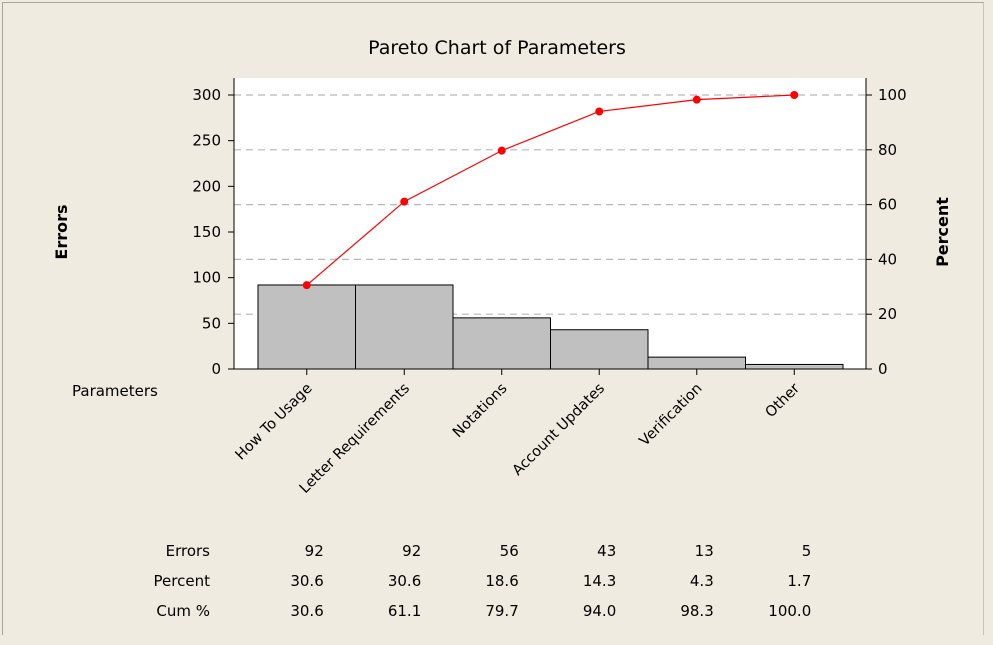 The width and height of the screenshot is (993, 645). What do you see at coordinates (887, 205) in the screenshot?
I see `right-tick-label: 60` at bounding box center [887, 205].